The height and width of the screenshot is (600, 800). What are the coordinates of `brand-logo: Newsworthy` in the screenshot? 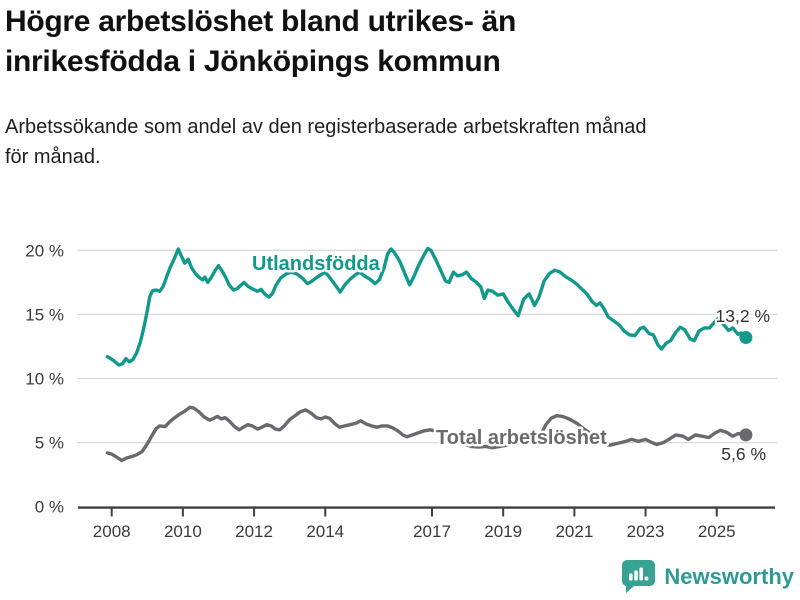 It's located at (706, 576).